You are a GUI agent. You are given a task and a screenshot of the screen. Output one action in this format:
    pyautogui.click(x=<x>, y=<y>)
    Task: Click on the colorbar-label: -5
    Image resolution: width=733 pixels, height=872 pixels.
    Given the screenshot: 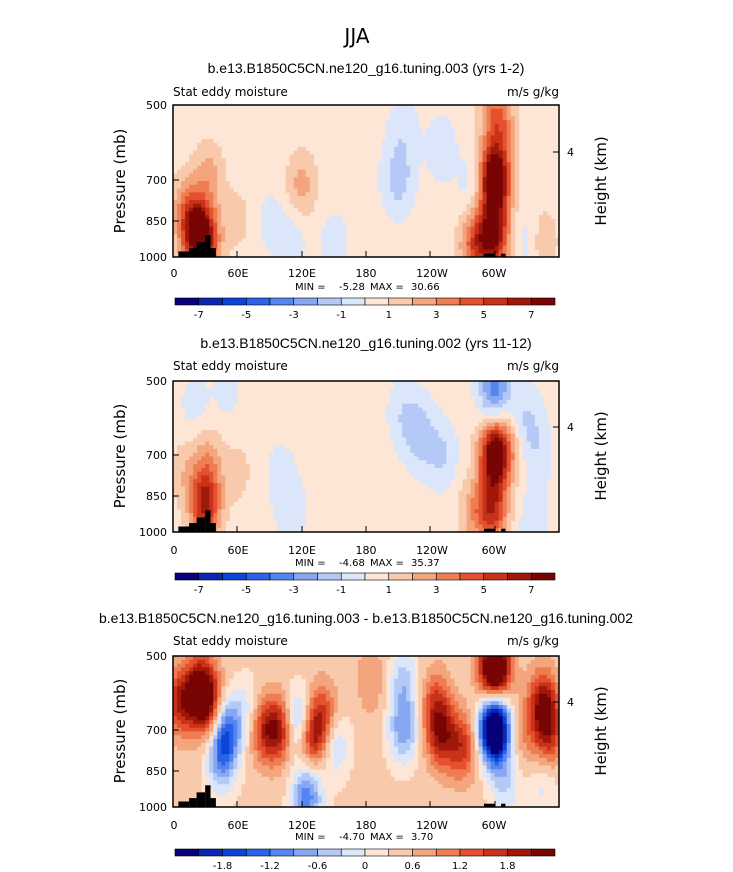 What is the action you would take?
    pyautogui.click(x=246, y=590)
    